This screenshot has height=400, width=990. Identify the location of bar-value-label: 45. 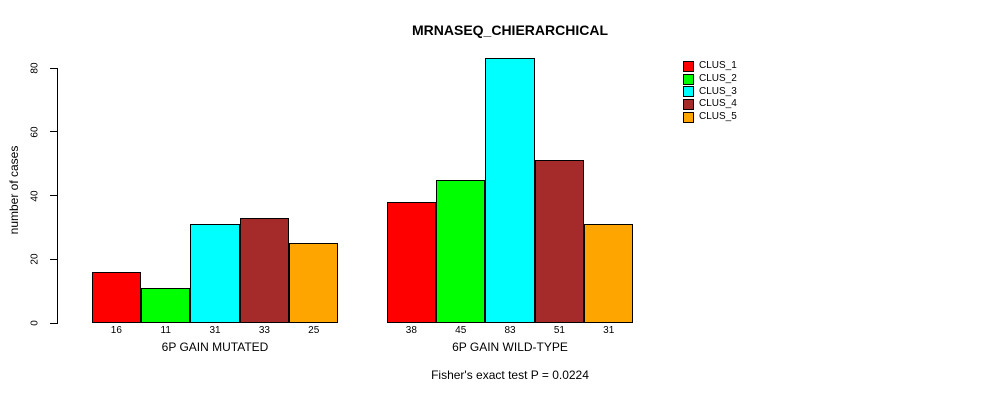
(461, 330).